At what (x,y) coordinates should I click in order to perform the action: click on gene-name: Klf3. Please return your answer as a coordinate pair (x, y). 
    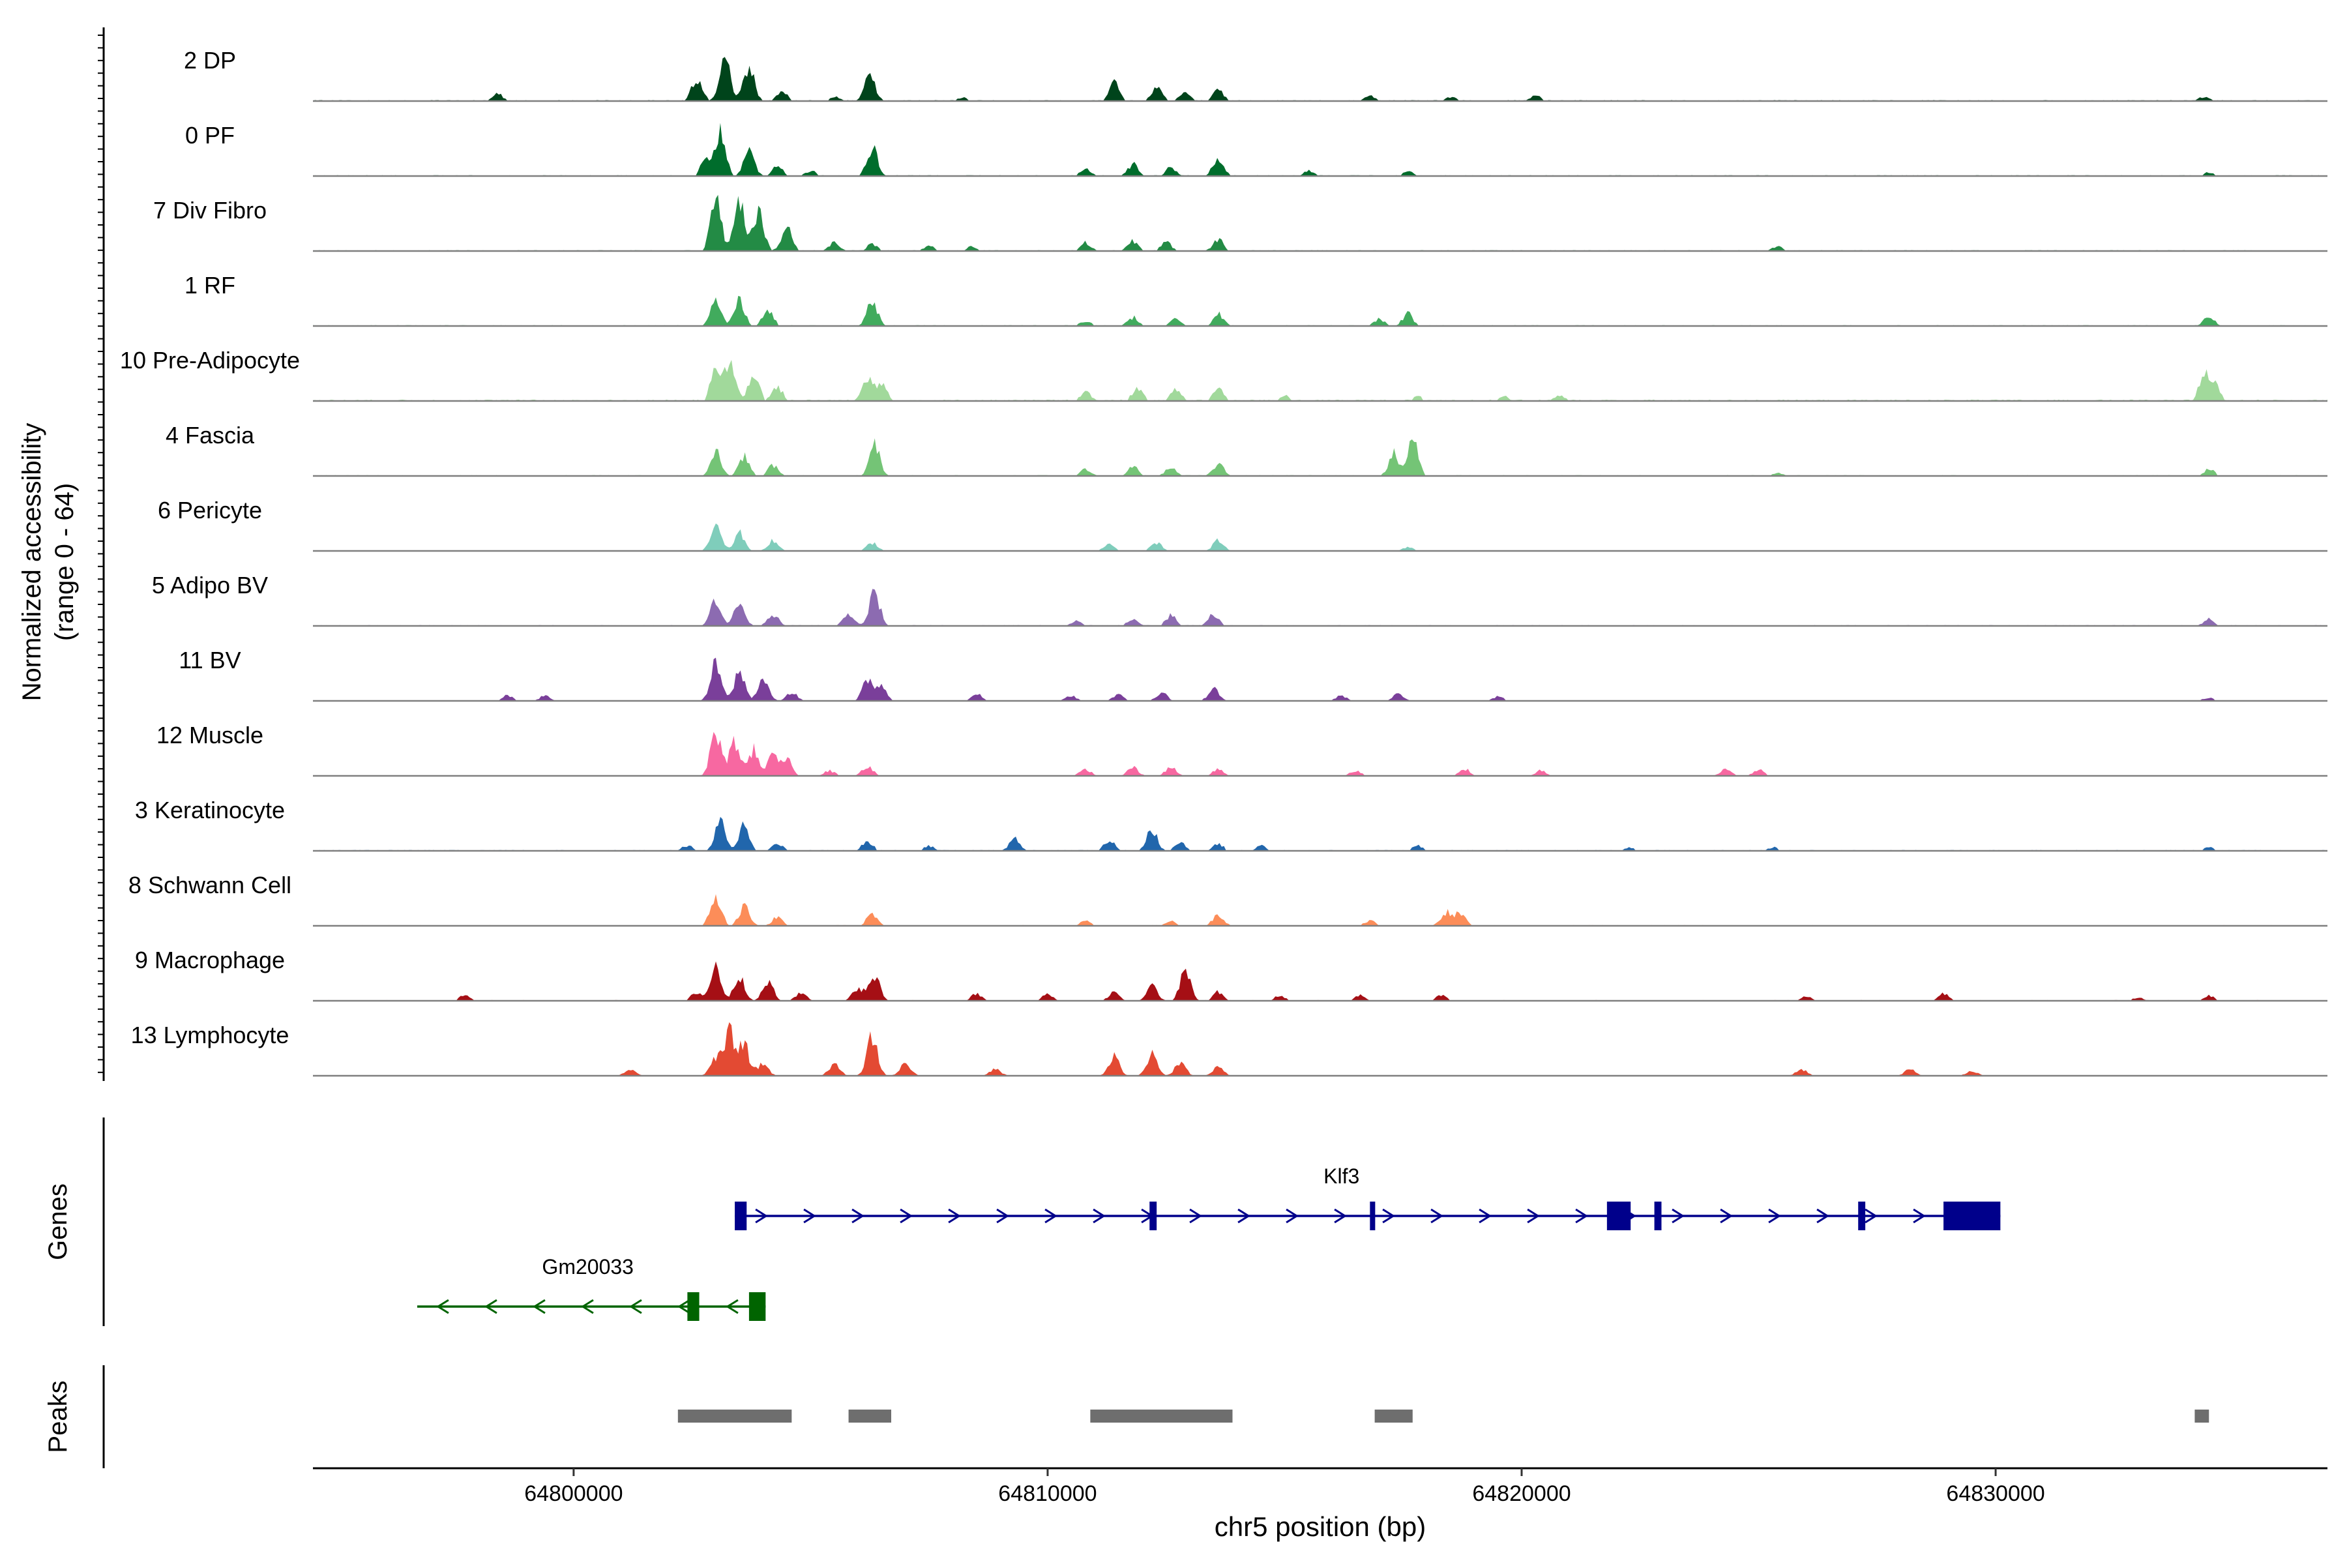
    Looking at the image, I should click on (1341, 1176).